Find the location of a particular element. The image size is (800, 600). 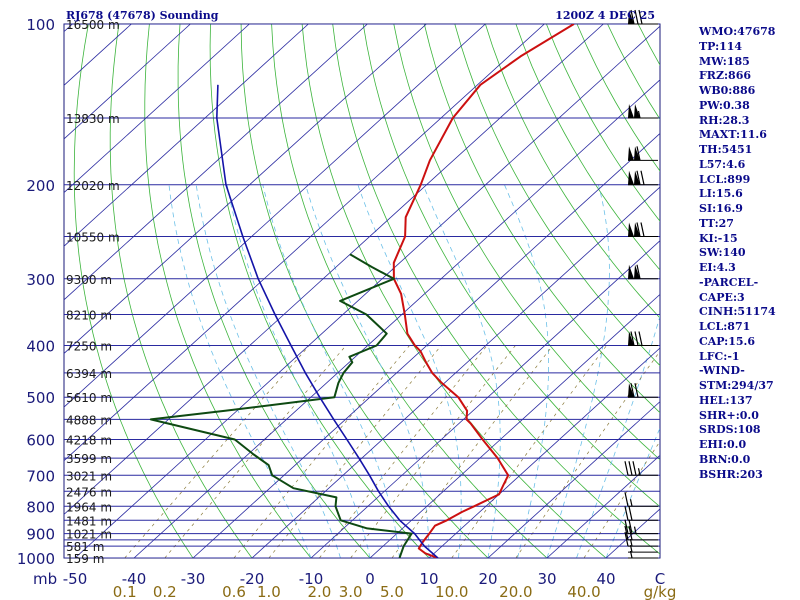

index-item: L57:4.6 is located at coordinates (722, 164).